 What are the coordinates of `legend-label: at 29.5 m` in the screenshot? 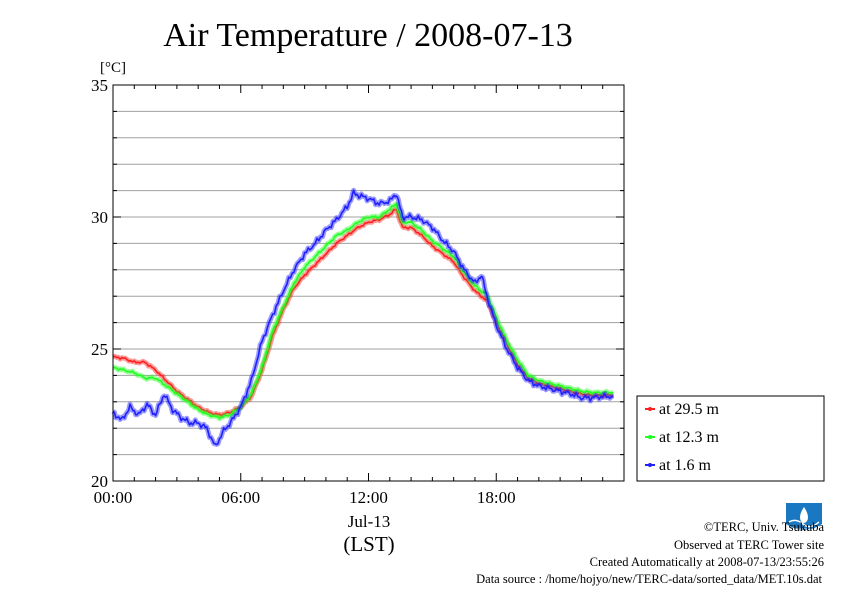 It's located at (689, 409).